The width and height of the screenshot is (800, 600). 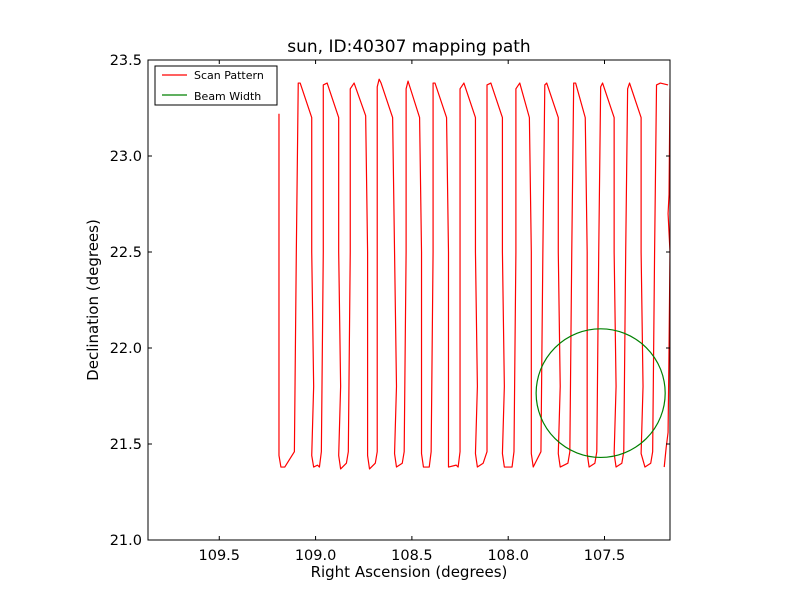 I want to click on legend: Scan Pattern Beam Width, so click(x=216, y=85).